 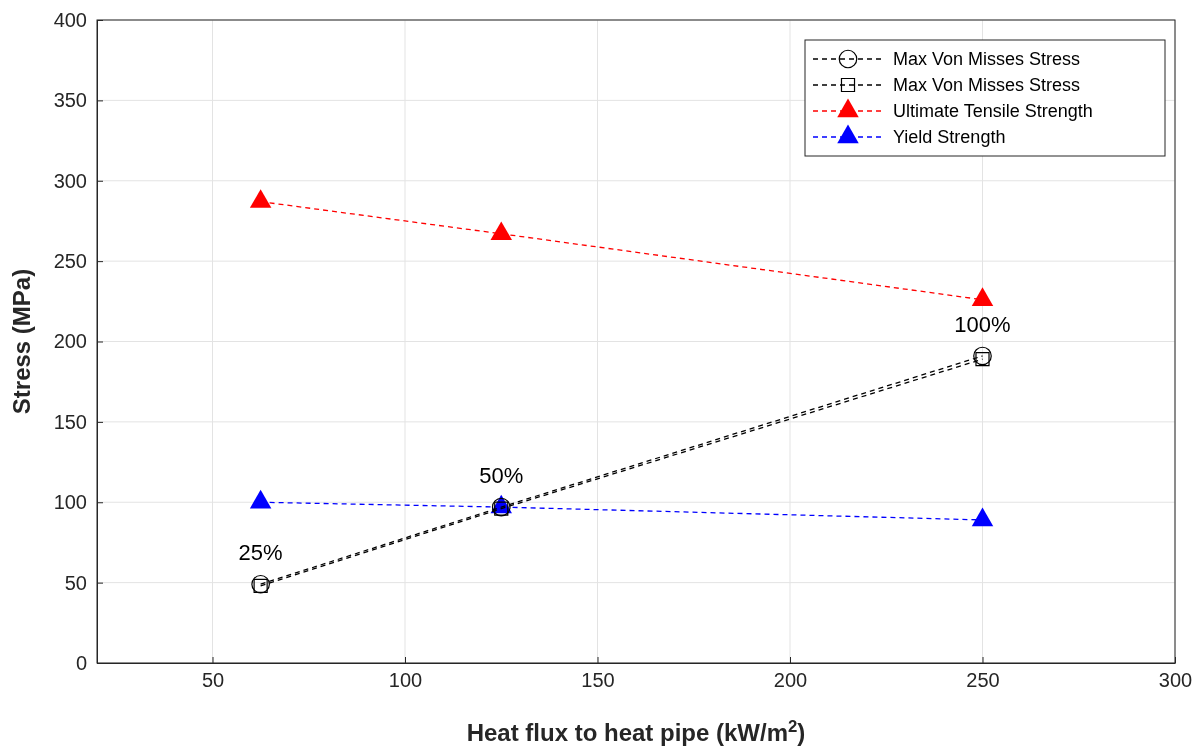 What do you see at coordinates (598, 680) in the screenshot?
I see `x-tick-label: 150` at bounding box center [598, 680].